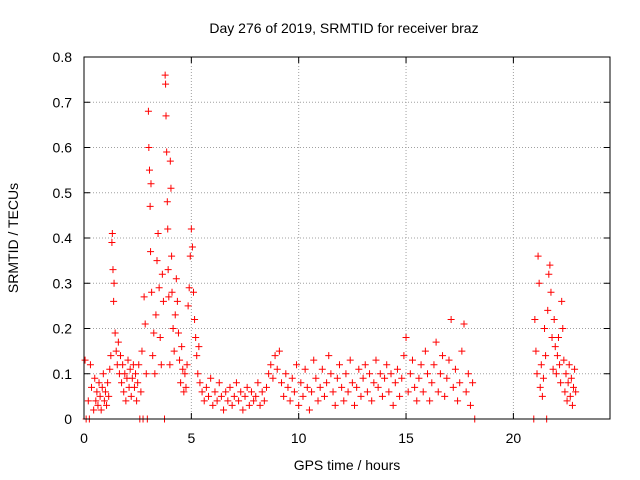  I want to click on x-tick-label: 15, so click(406, 438).